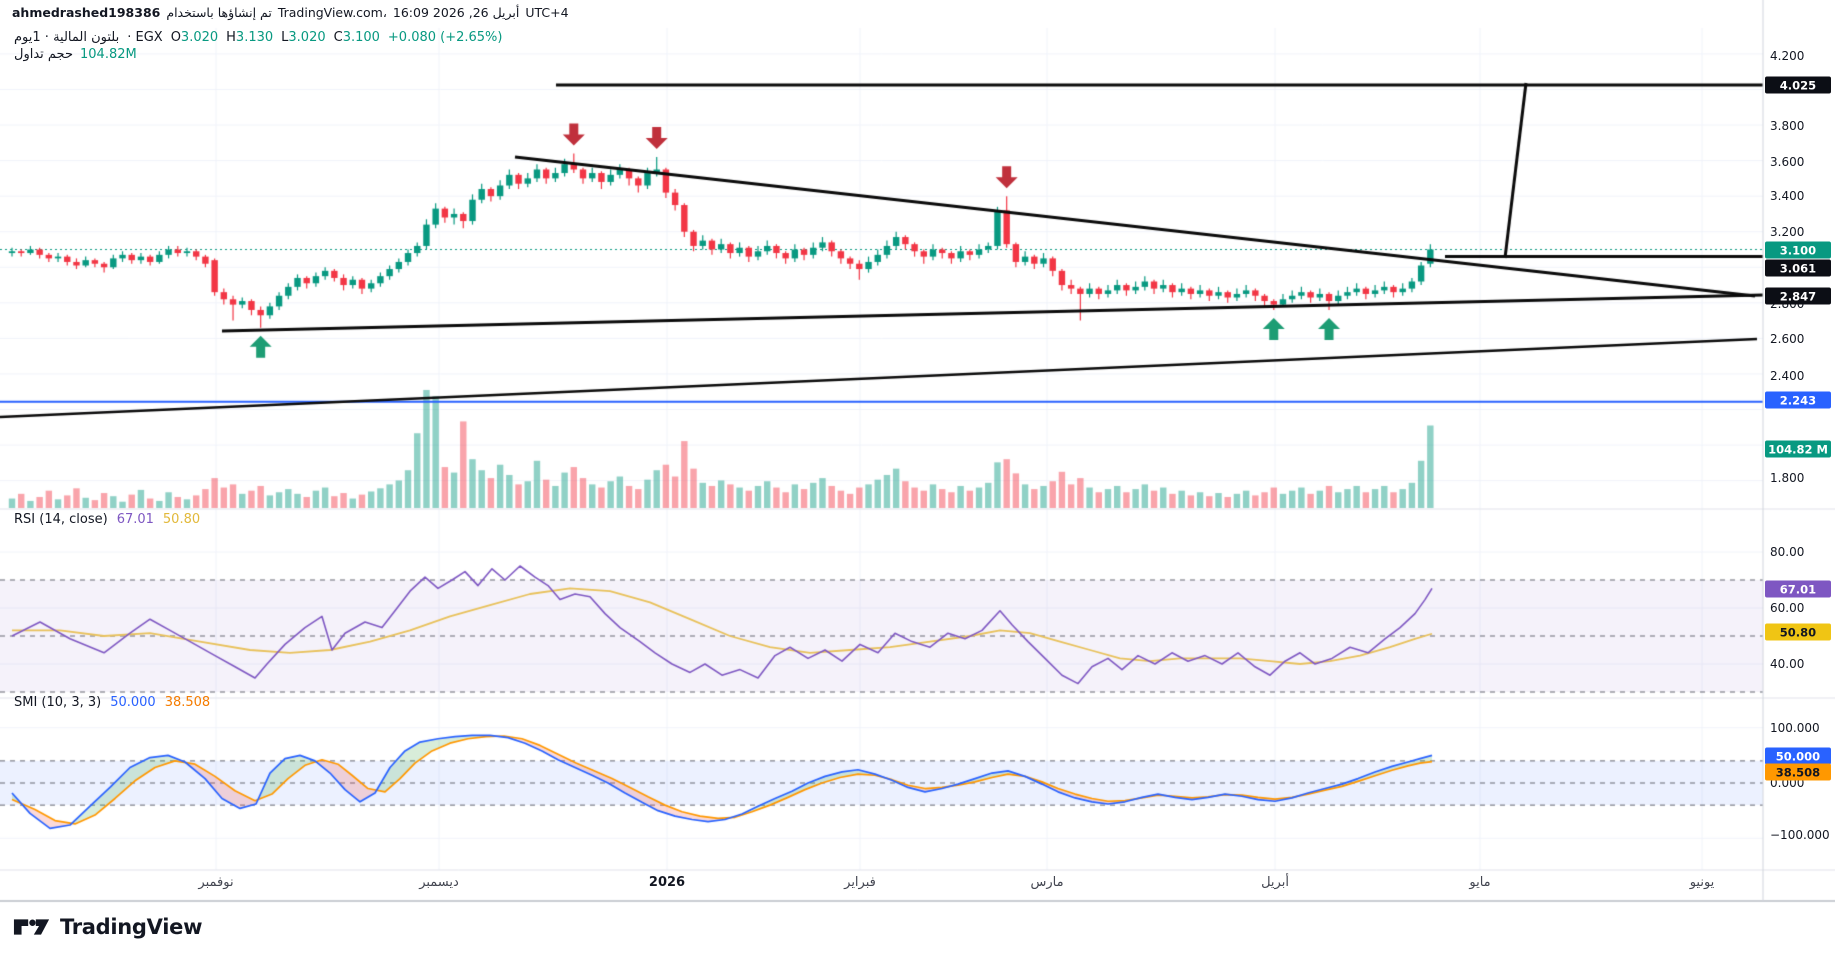 Image resolution: width=1835 pixels, height=959 pixels. Describe the element at coordinates (131, 927) in the screenshot. I see `tradingview-logo-text: TradingView` at that location.